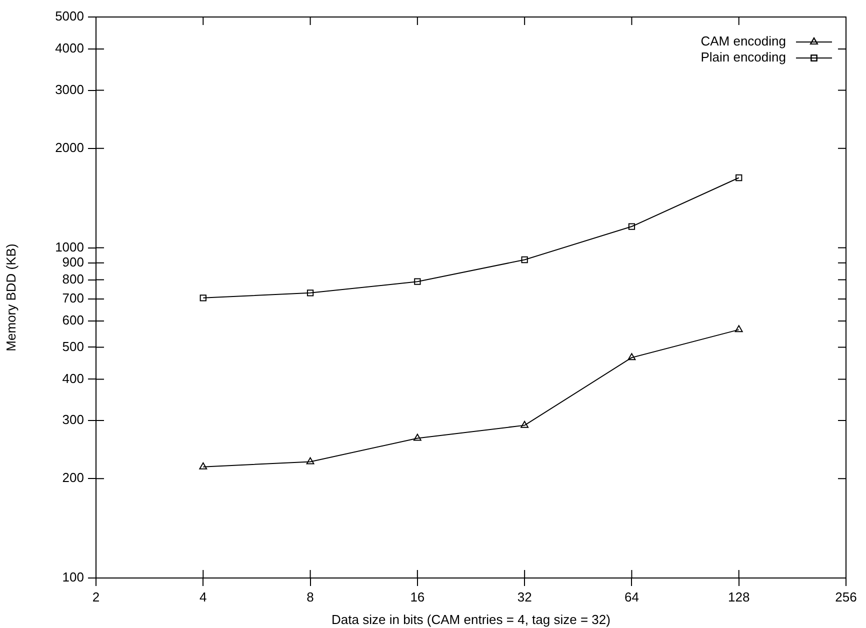  I want to click on y-tick-label: 4000, so click(69, 48).